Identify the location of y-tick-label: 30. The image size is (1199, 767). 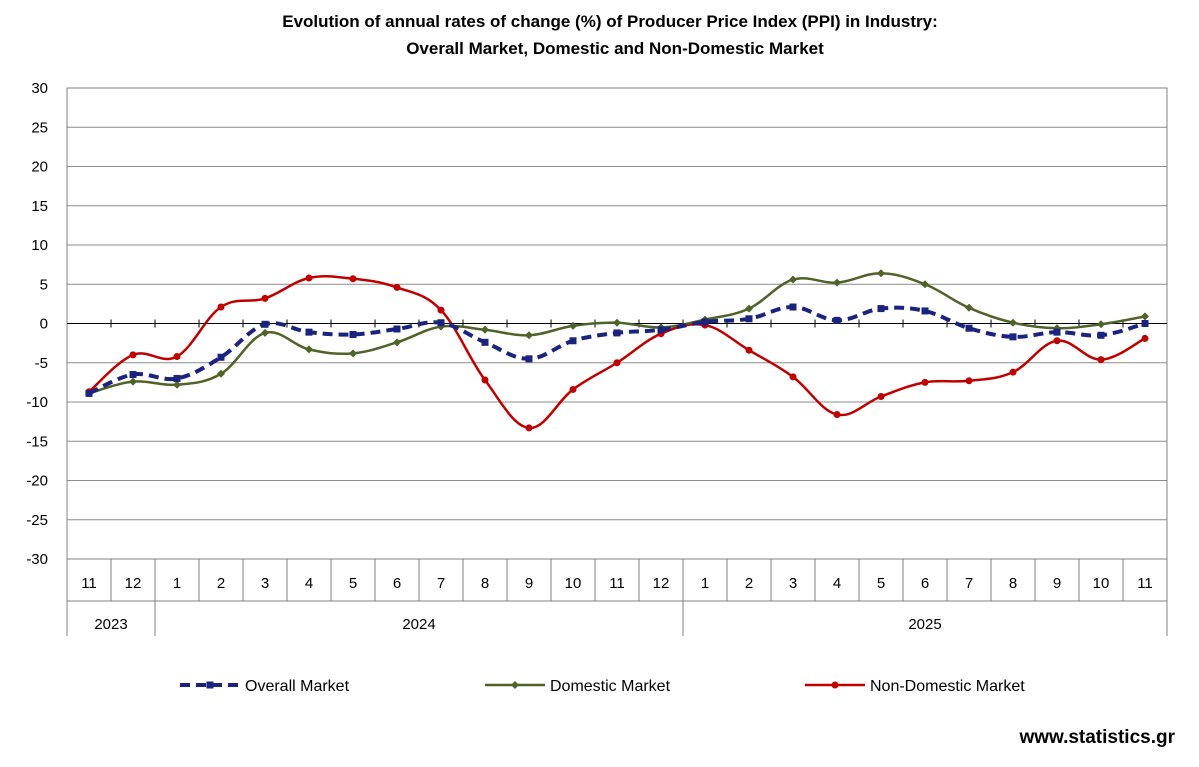
(39, 88).